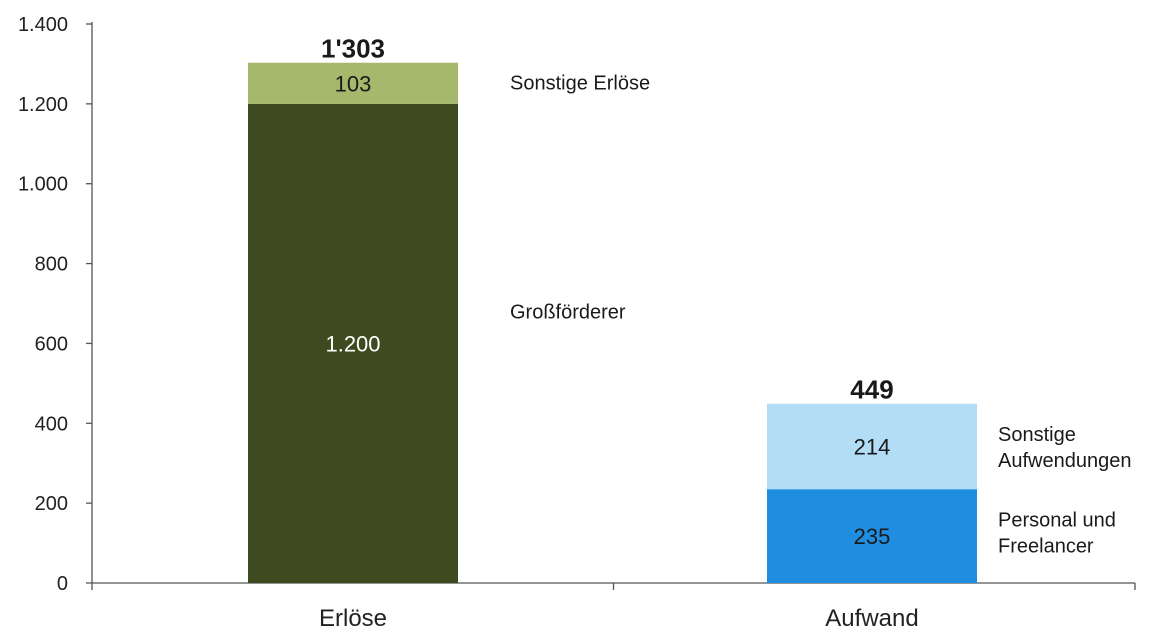  I want to click on segment-value-label: 235, so click(872, 536).